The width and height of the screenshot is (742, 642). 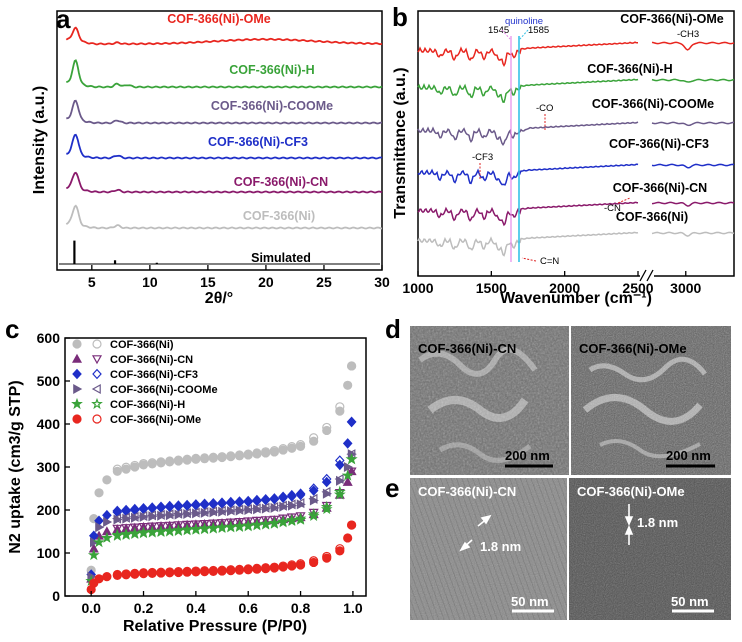 I want to click on annotation-cf3: -CF3, so click(x=482, y=157).